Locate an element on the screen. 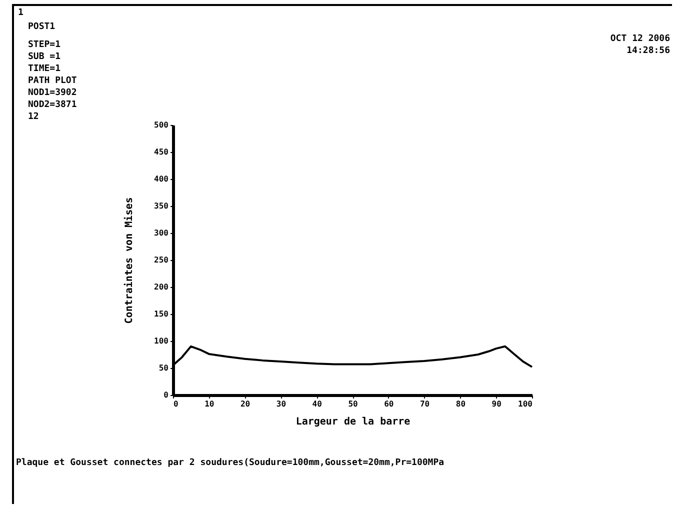 The image size is (674, 510). x-tick-label: 90 is located at coordinates (497, 404).